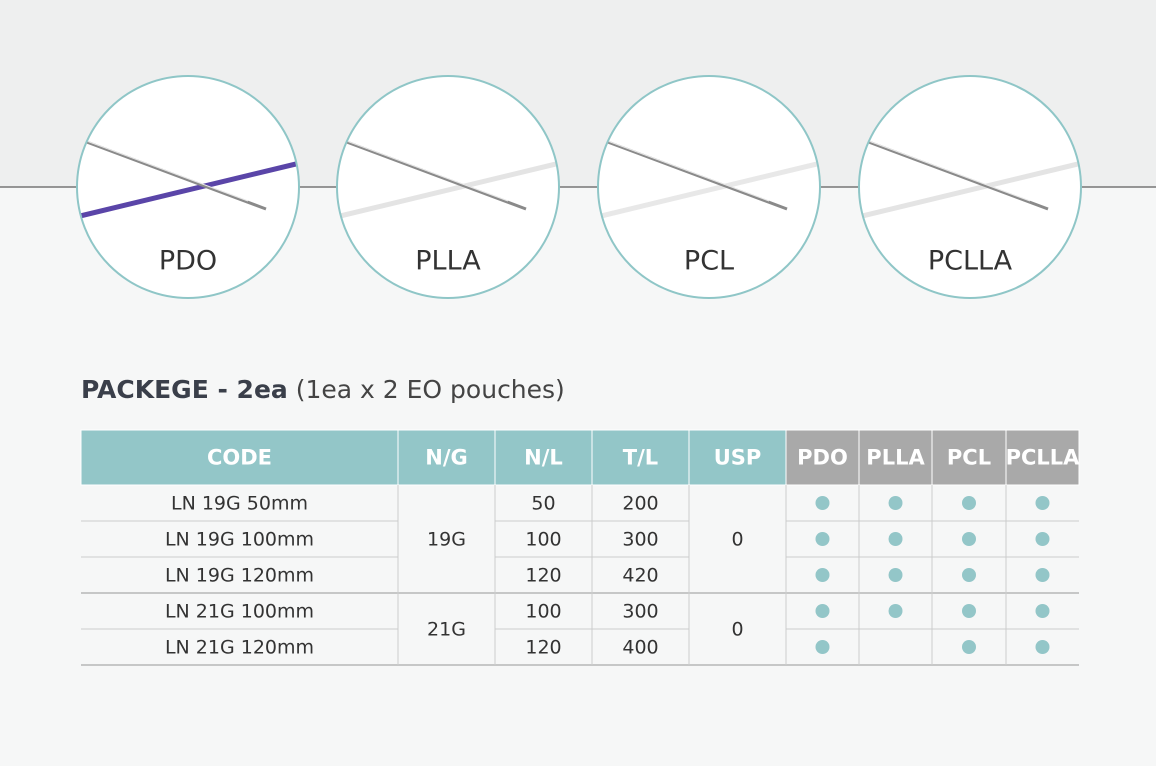 This screenshot has width=1156, height=766. I want to click on header-label: T/L, so click(640, 458).